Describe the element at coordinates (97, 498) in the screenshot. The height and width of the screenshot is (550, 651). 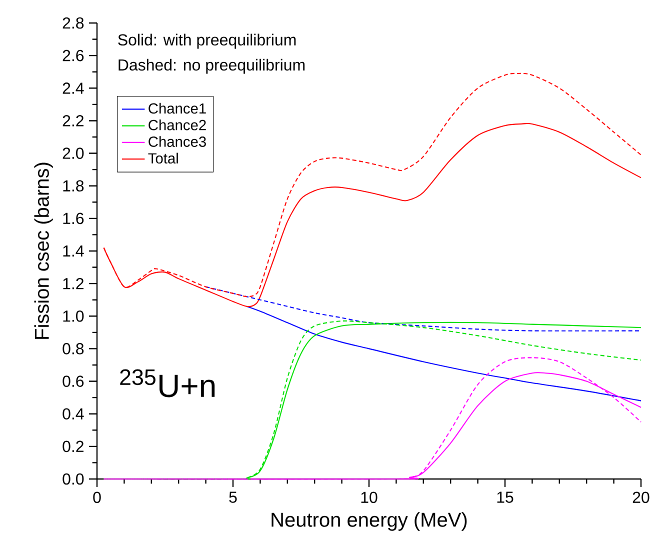
I see `x-tick-label: 0` at that location.